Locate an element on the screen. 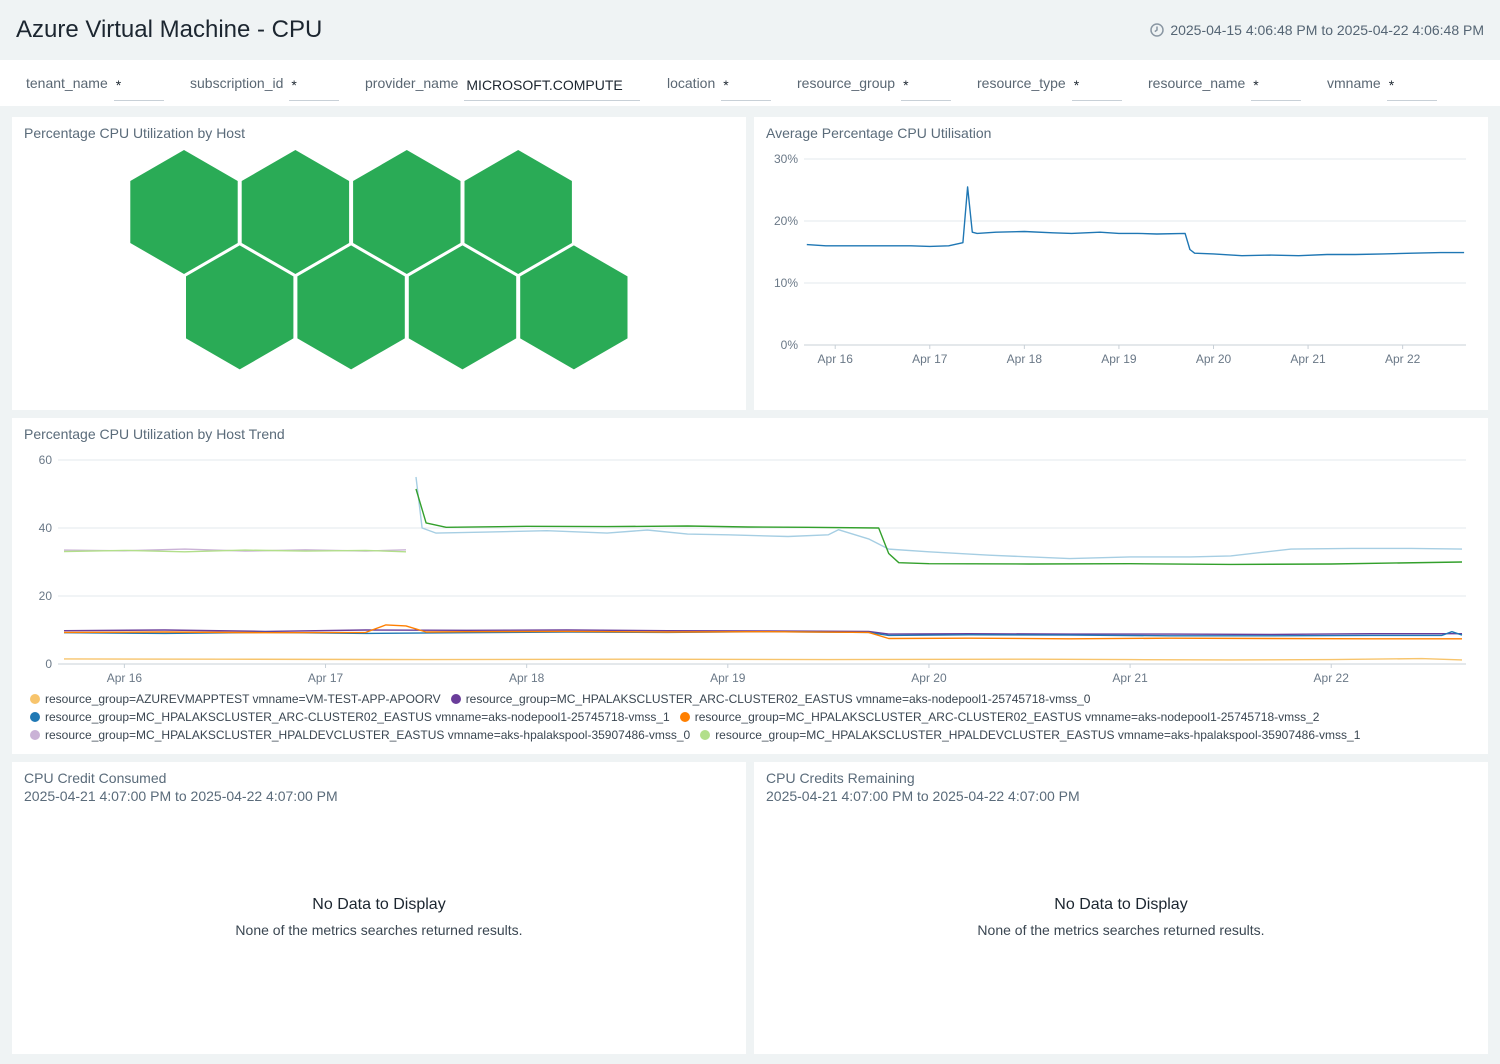  filter-location: location * is located at coordinates (719, 83).